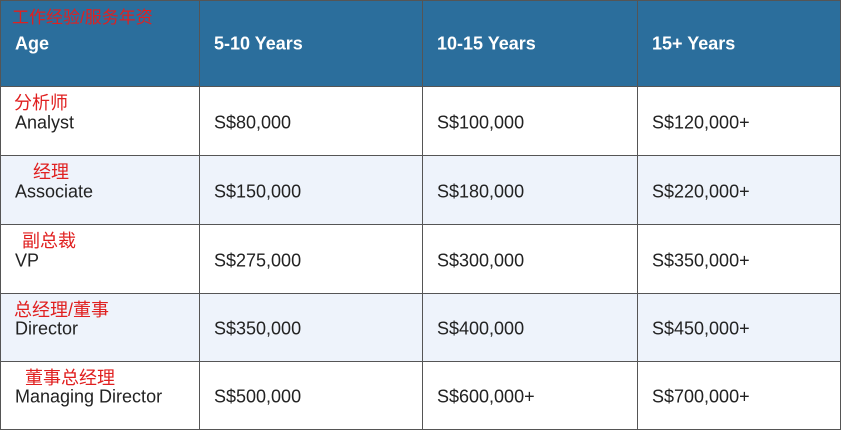 This screenshot has width=841, height=430. What do you see at coordinates (258, 191) in the screenshot?
I see `cell-text: S$150,000` at bounding box center [258, 191].